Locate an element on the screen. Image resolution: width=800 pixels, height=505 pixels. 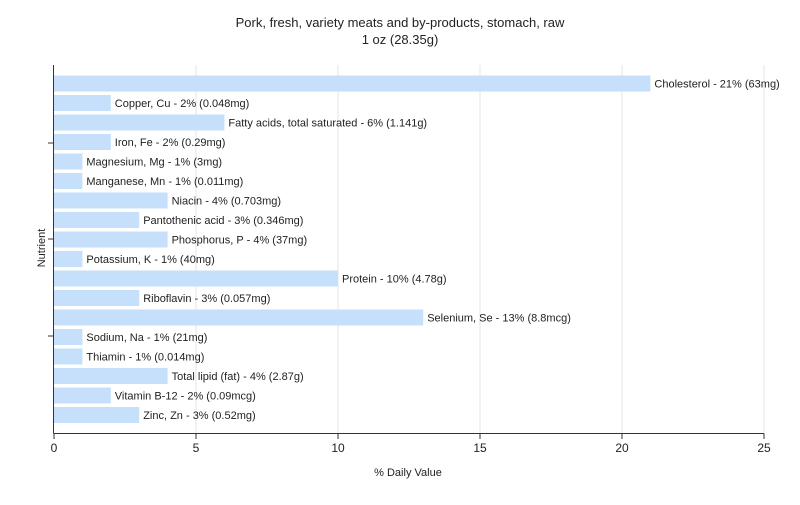
x-tick-label: 20 is located at coordinates (622, 448).